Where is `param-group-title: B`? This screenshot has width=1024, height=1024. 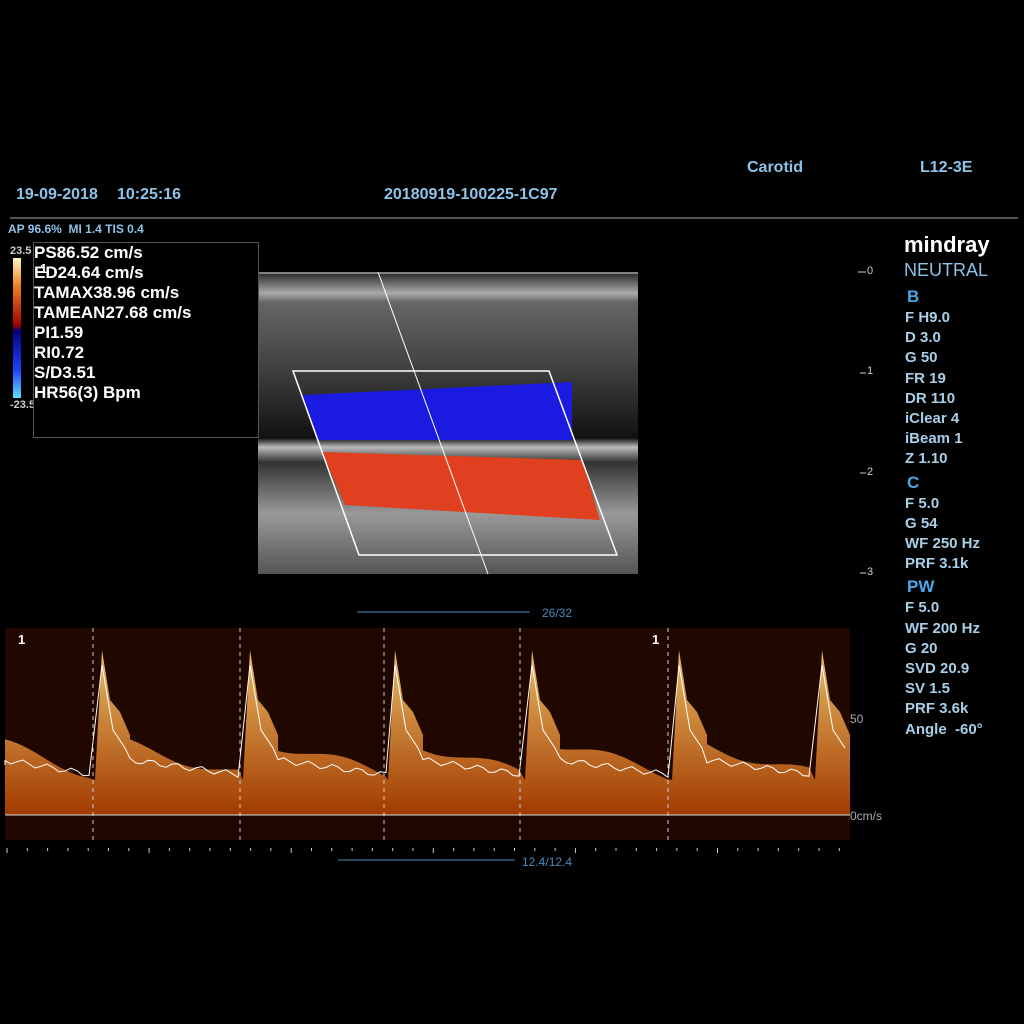 param-group-title: B is located at coordinates (913, 296).